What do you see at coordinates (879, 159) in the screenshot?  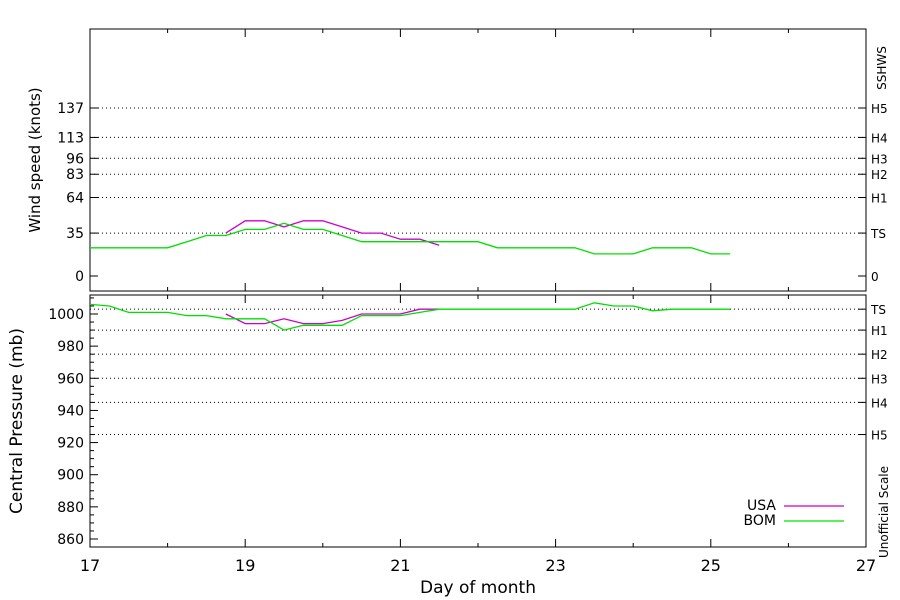 I see `wind-right-tick-label: H3` at bounding box center [879, 159].